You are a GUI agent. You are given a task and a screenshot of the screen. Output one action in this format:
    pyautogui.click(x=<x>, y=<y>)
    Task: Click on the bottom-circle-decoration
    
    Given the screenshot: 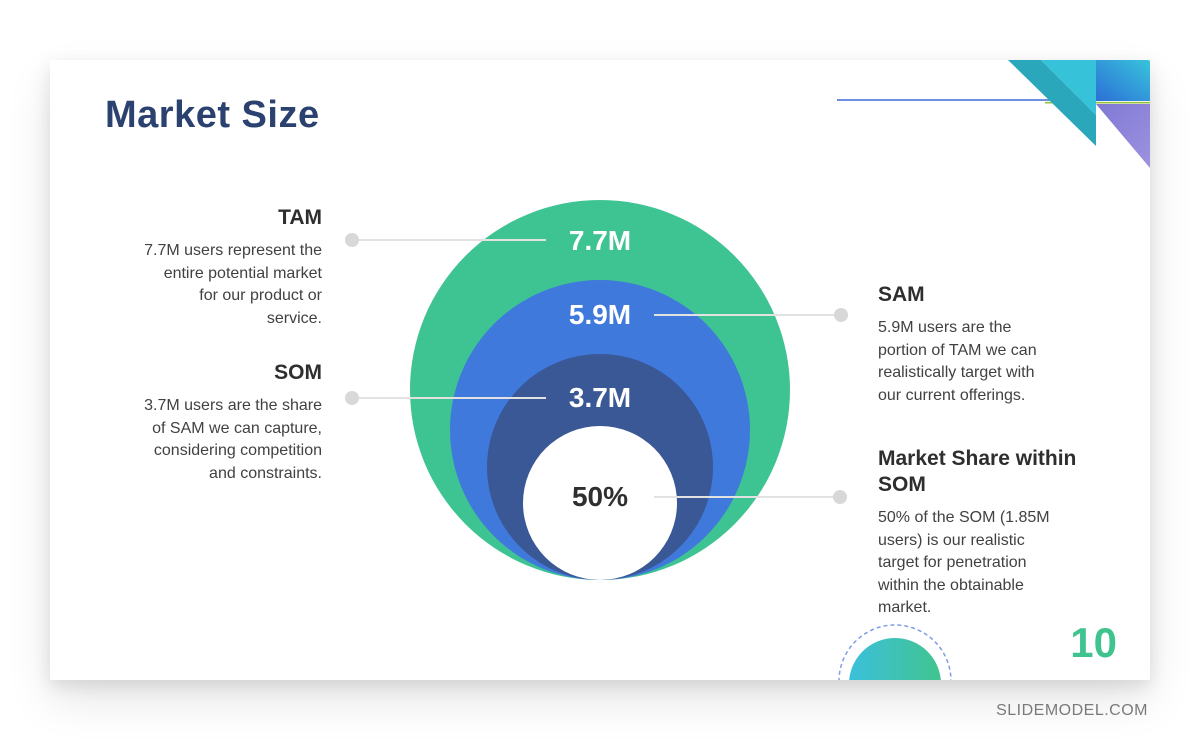 What is the action you would take?
    pyautogui.click(x=895, y=652)
    